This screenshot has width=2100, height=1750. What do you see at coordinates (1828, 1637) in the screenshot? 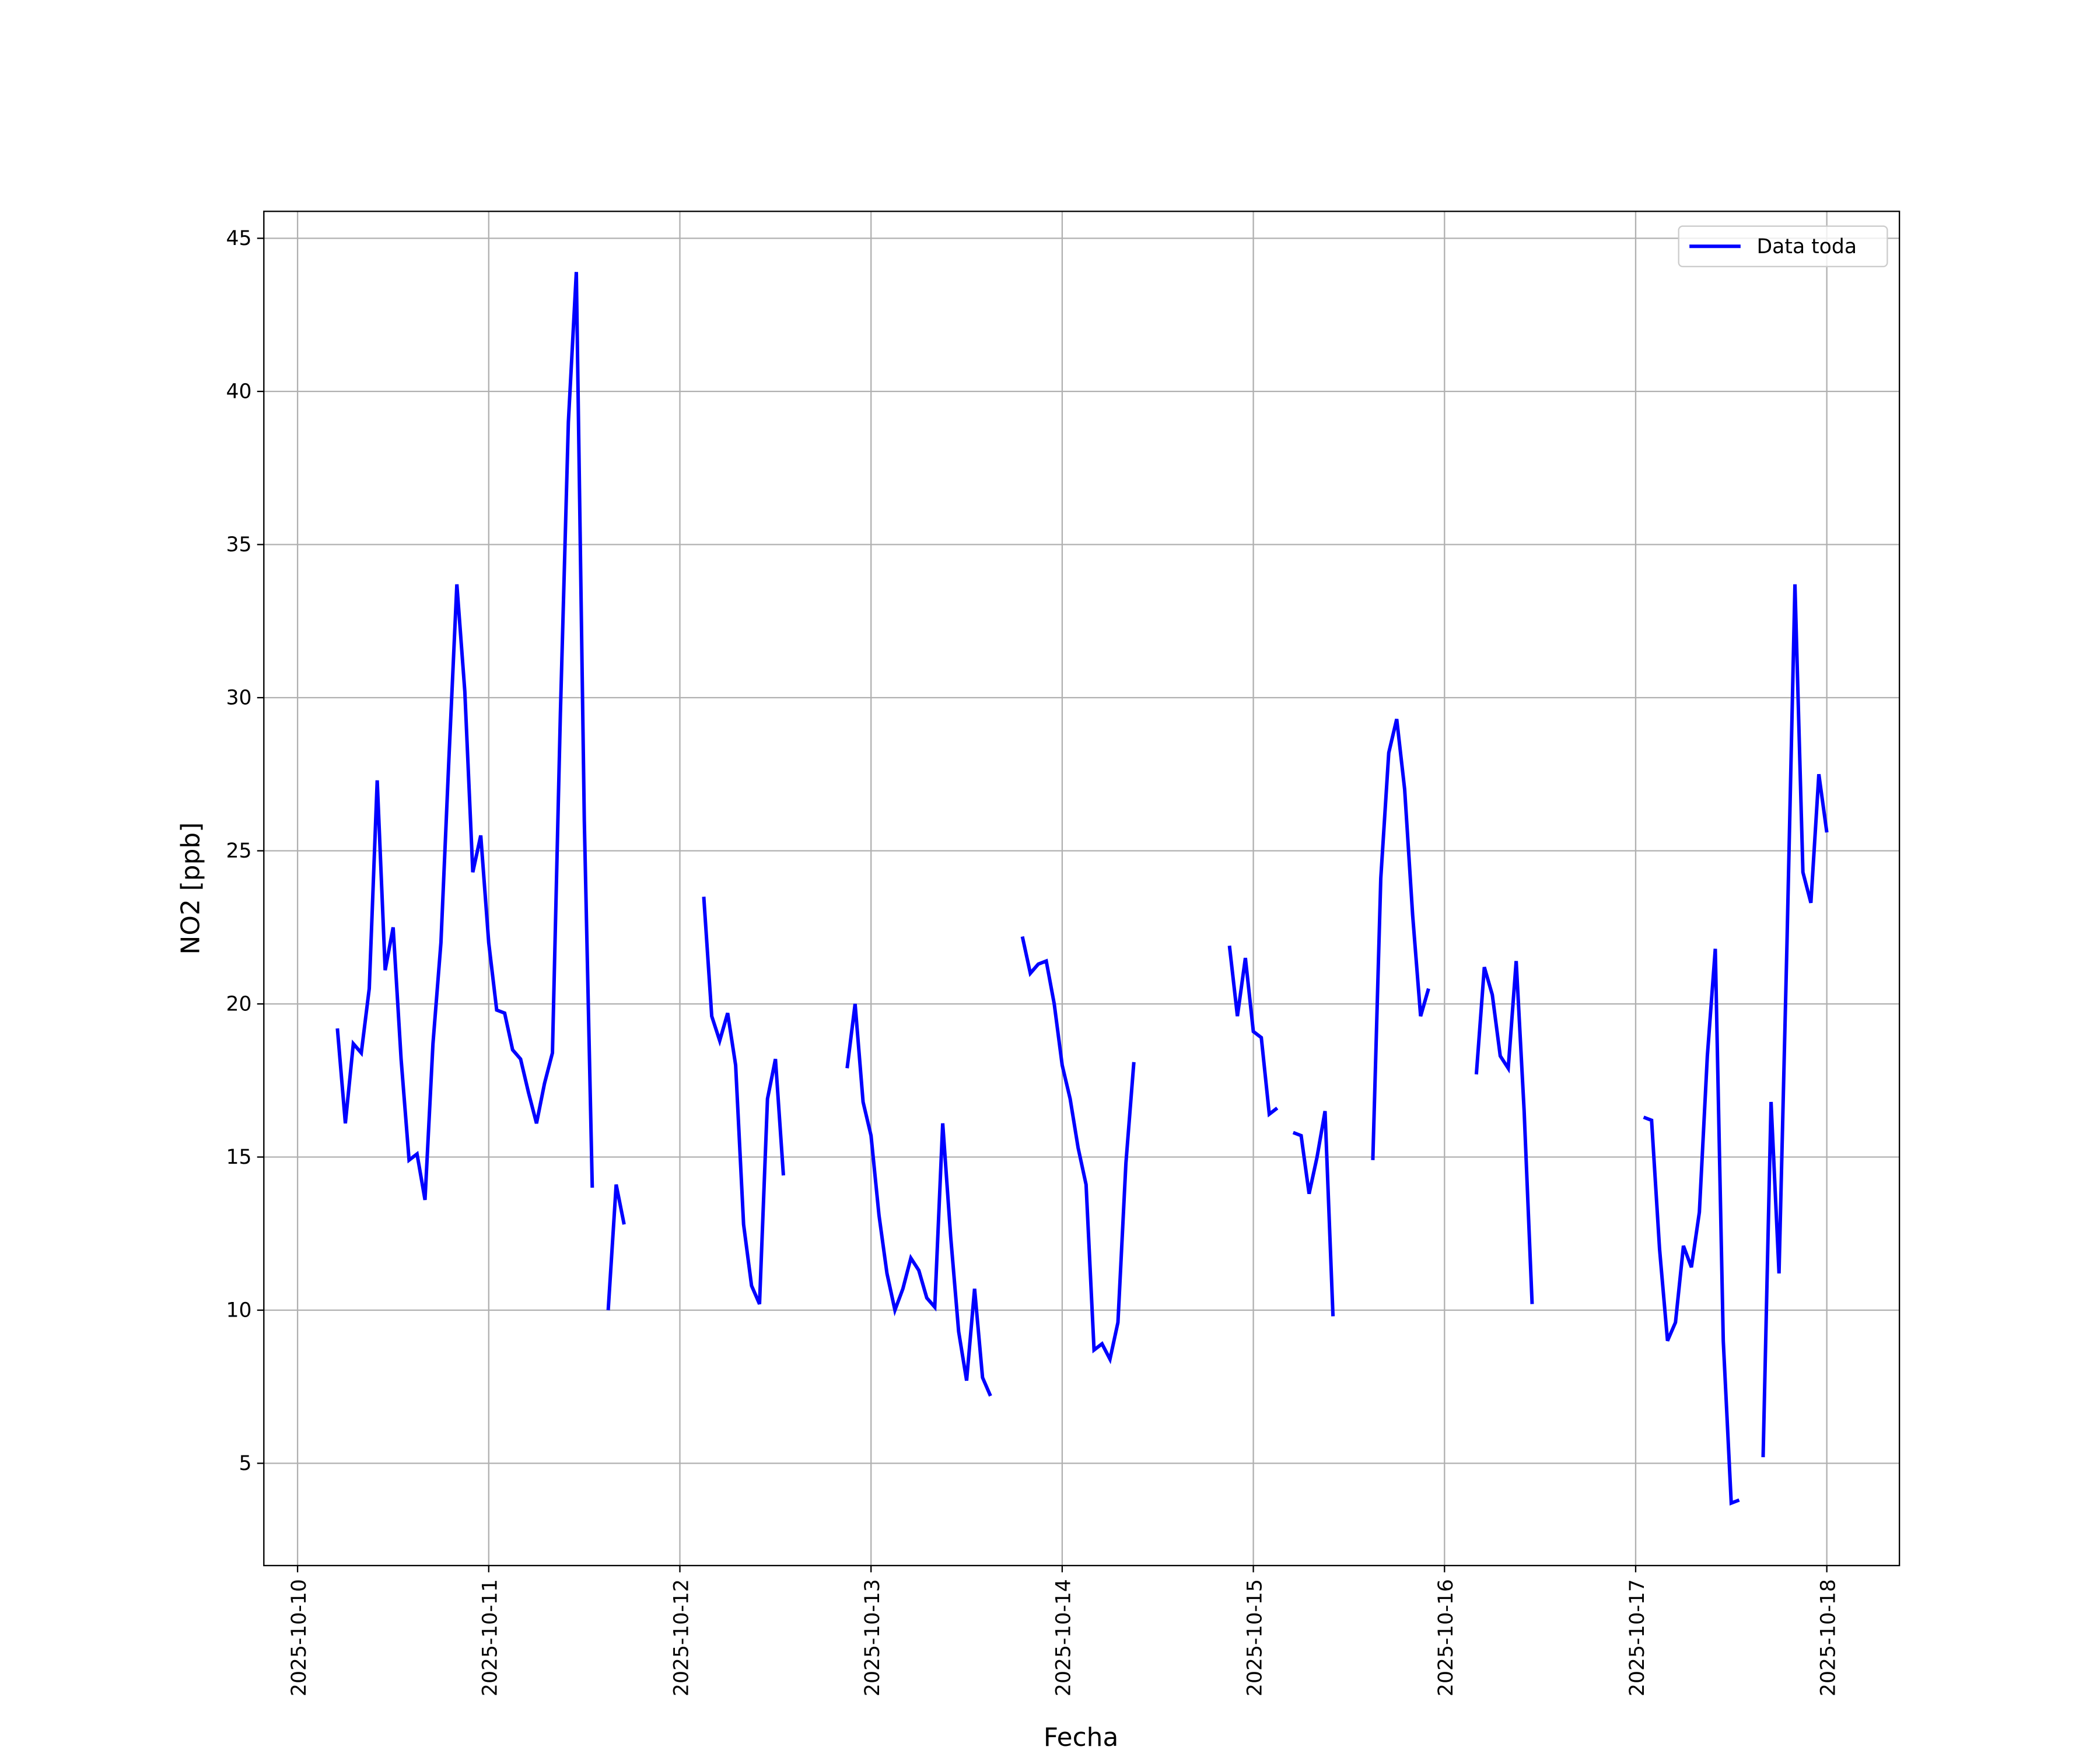
I see `x-tick-label: 2025-10-18` at bounding box center [1828, 1637].